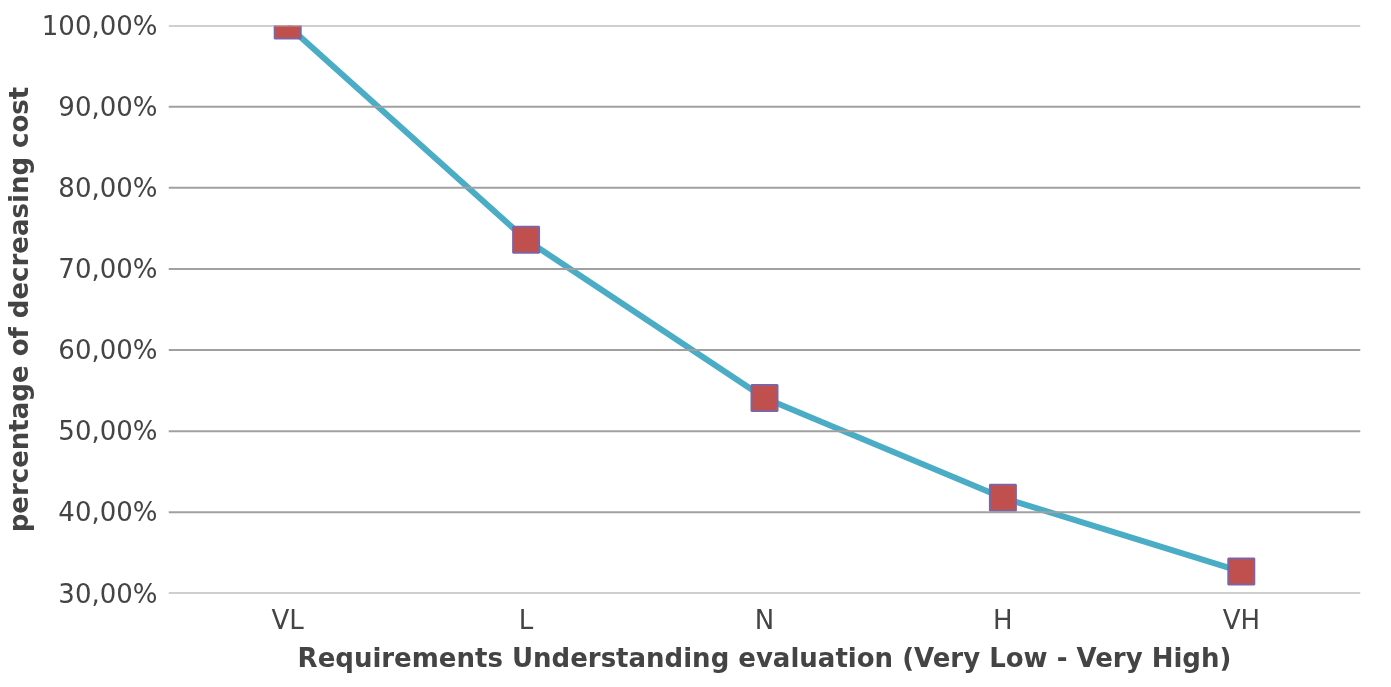 This screenshot has height=687, width=1391. Describe the element at coordinates (108, 512) in the screenshot. I see `y-tick-label: 40,00%` at that location.